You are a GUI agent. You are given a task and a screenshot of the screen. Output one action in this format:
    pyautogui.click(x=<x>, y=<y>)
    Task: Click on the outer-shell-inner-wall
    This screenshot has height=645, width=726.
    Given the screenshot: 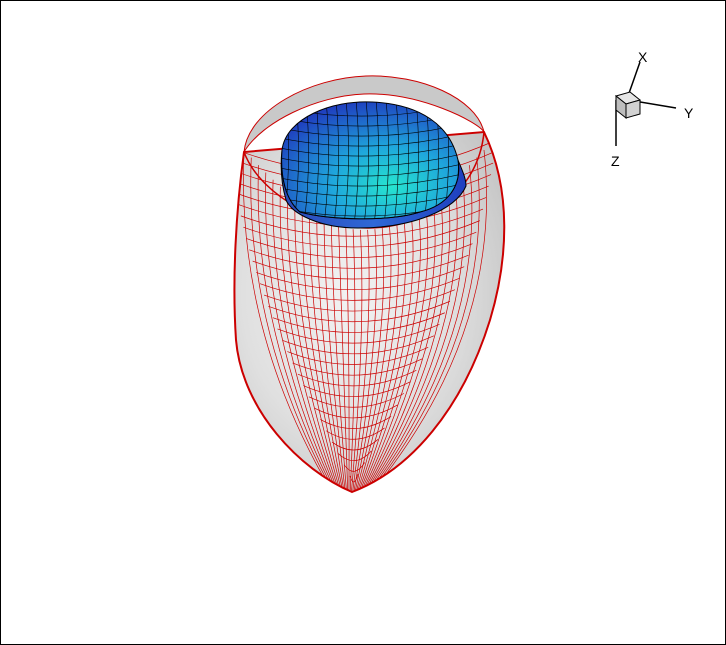 What is the action you would take?
    pyautogui.click(x=364, y=114)
    